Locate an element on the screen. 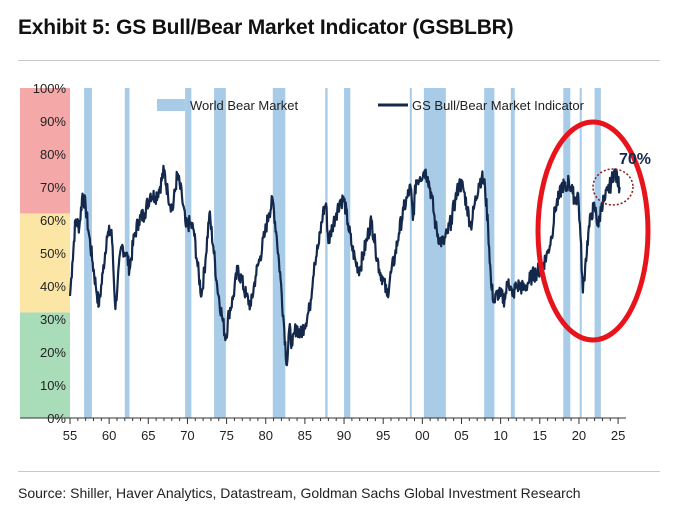 The width and height of the screenshot is (680, 509). zone-band-neutral-zone is located at coordinates (45, 263).